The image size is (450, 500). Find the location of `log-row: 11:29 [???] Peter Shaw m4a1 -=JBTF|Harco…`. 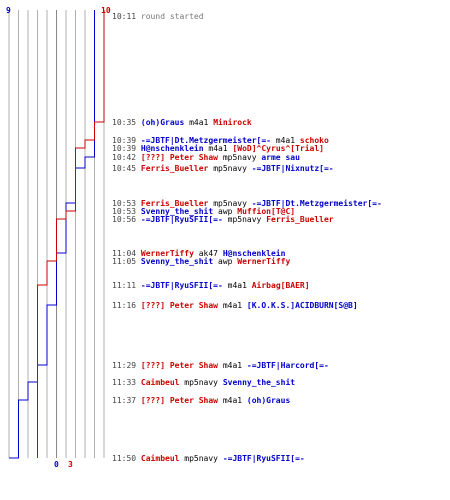

log-row: 11:29 [???] Peter Shaw m4a1 -=JBTF|Harco… is located at coordinates (220, 365).